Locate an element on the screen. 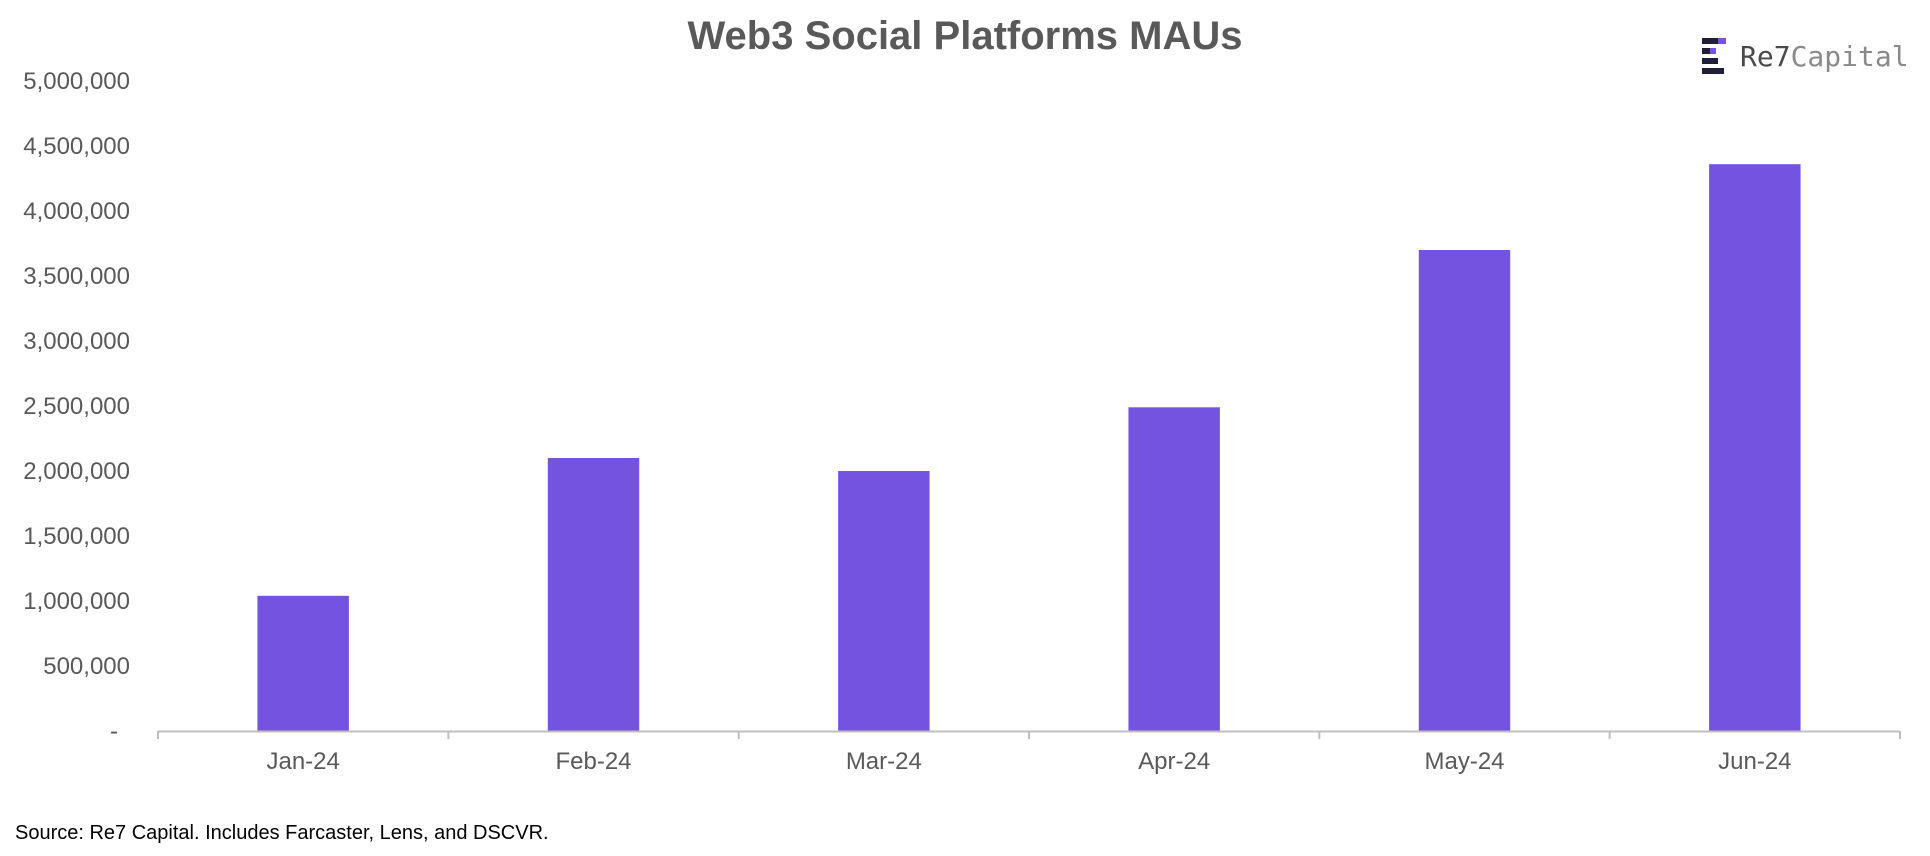 The width and height of the screenshot is (1930, 856). y-tick-label: 500,000 is located at coordinates (86, 666).